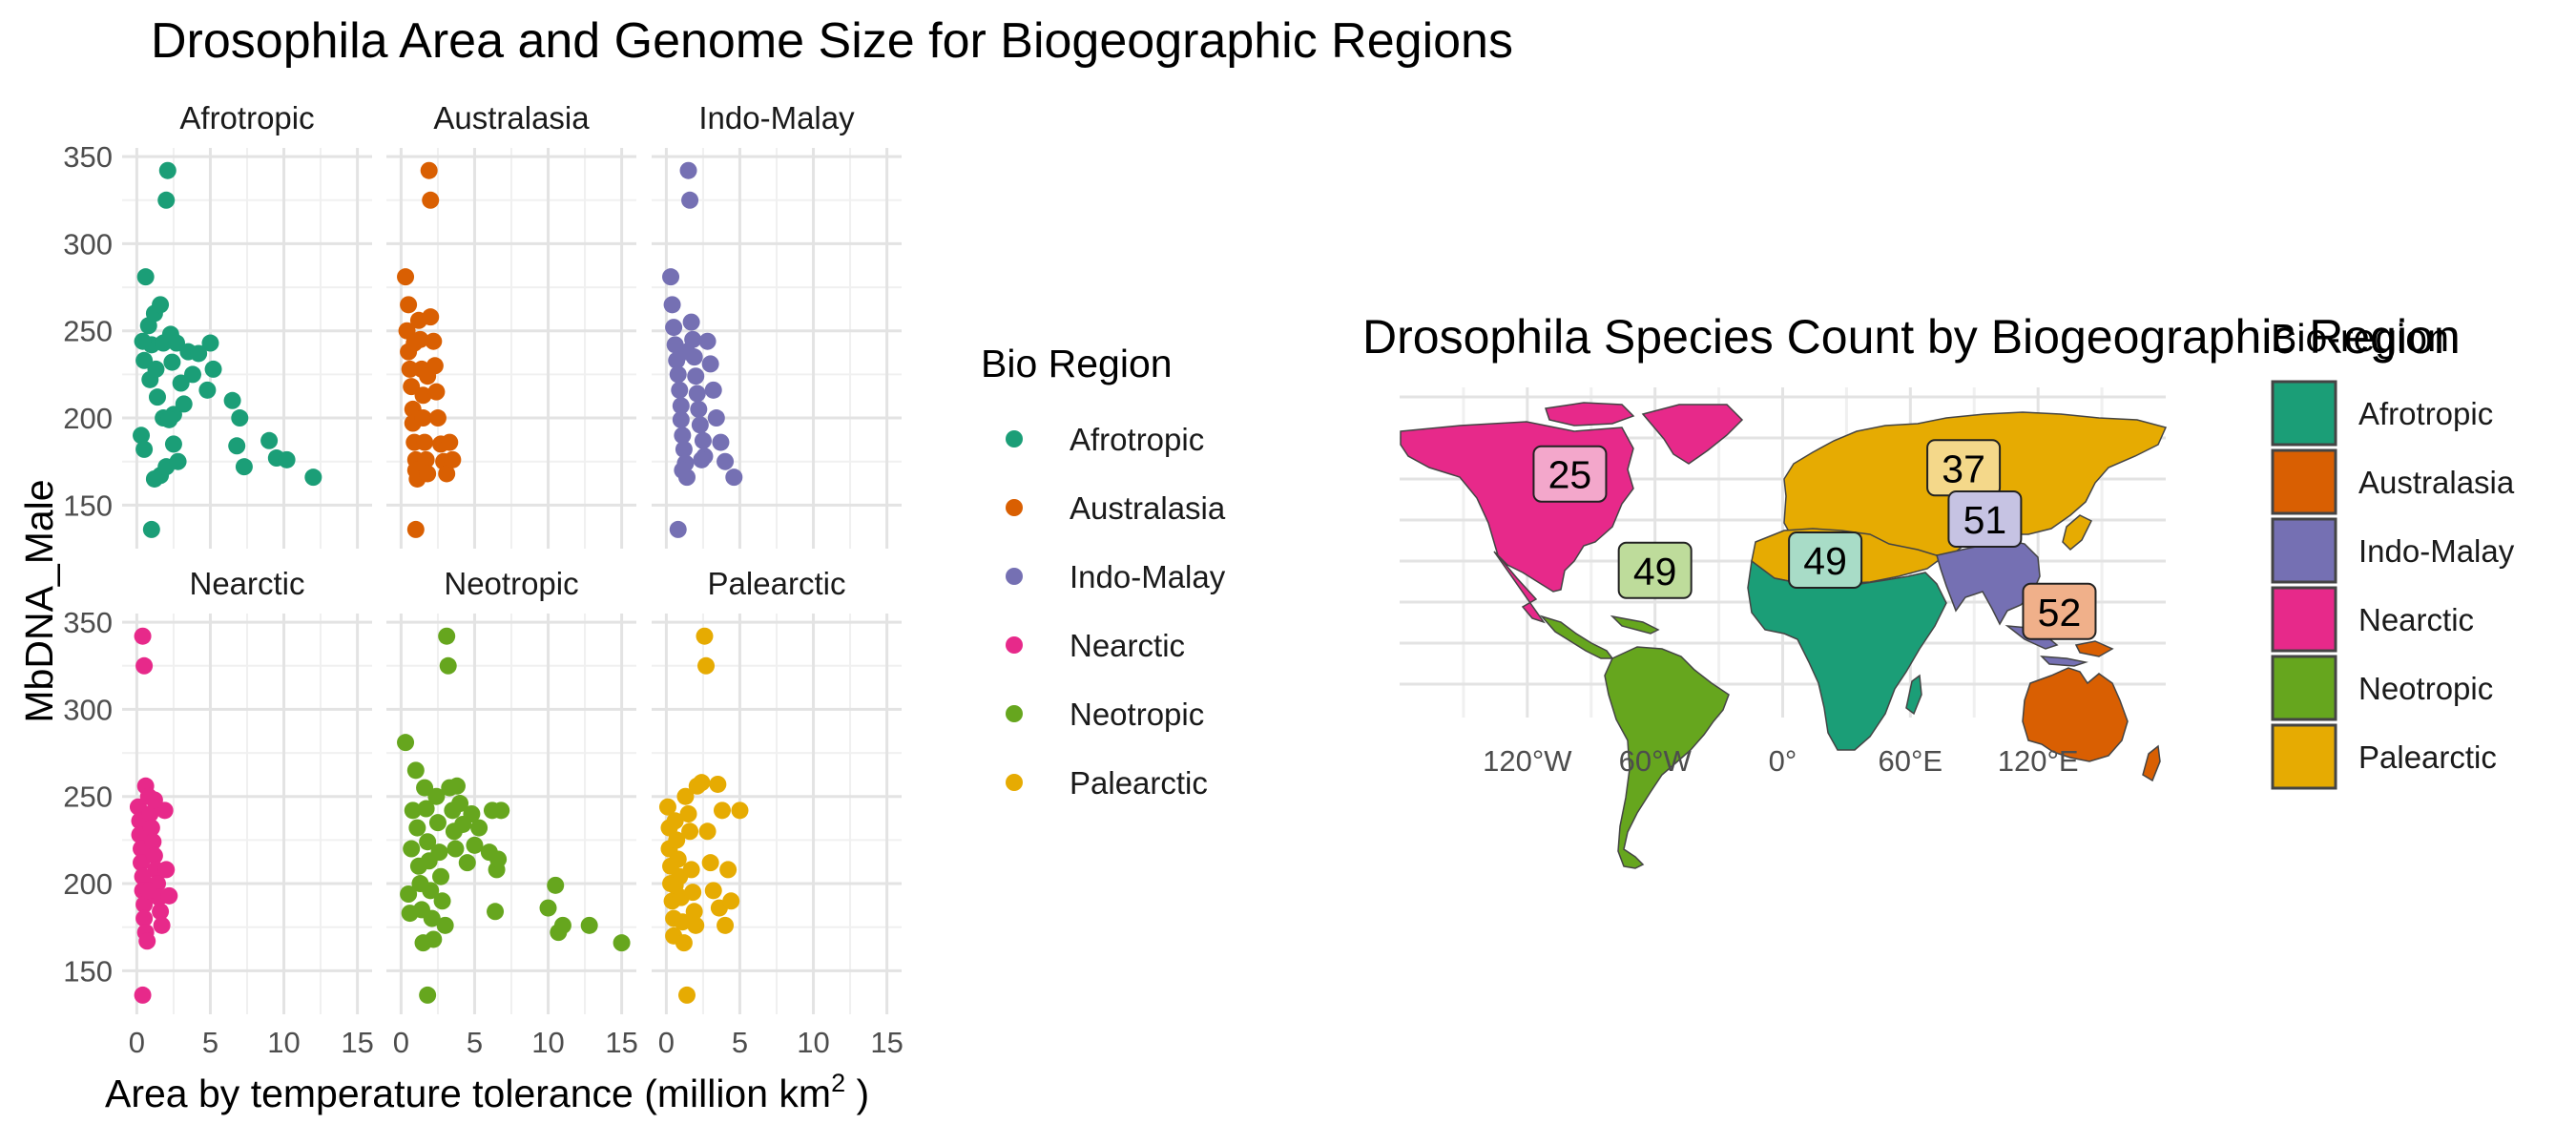  What do you see at coordinates (740, 1042) in the screenshot?
I see `x-tick-label: 5` at bounding box center [740, 1042].